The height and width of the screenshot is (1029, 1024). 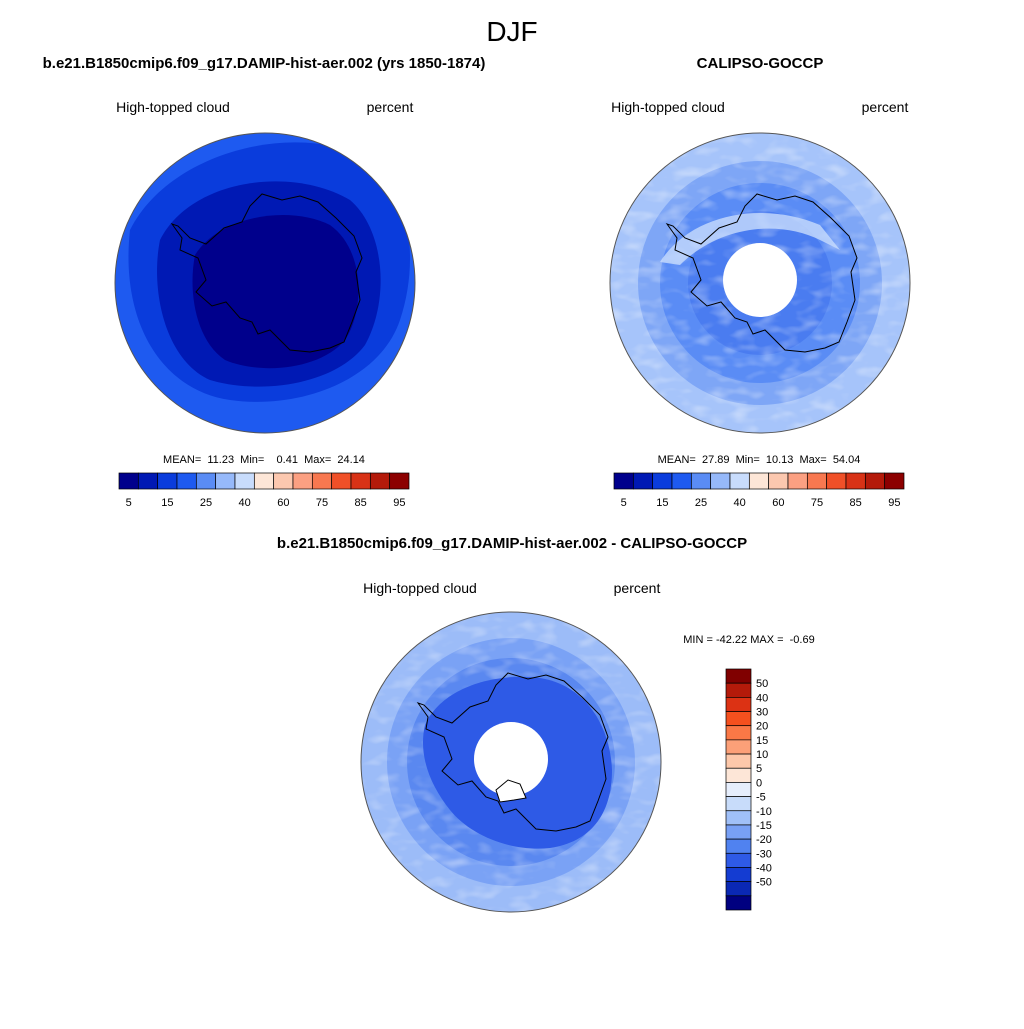 I want to click on antarctica-outline-model, so click(x=266, y=273).